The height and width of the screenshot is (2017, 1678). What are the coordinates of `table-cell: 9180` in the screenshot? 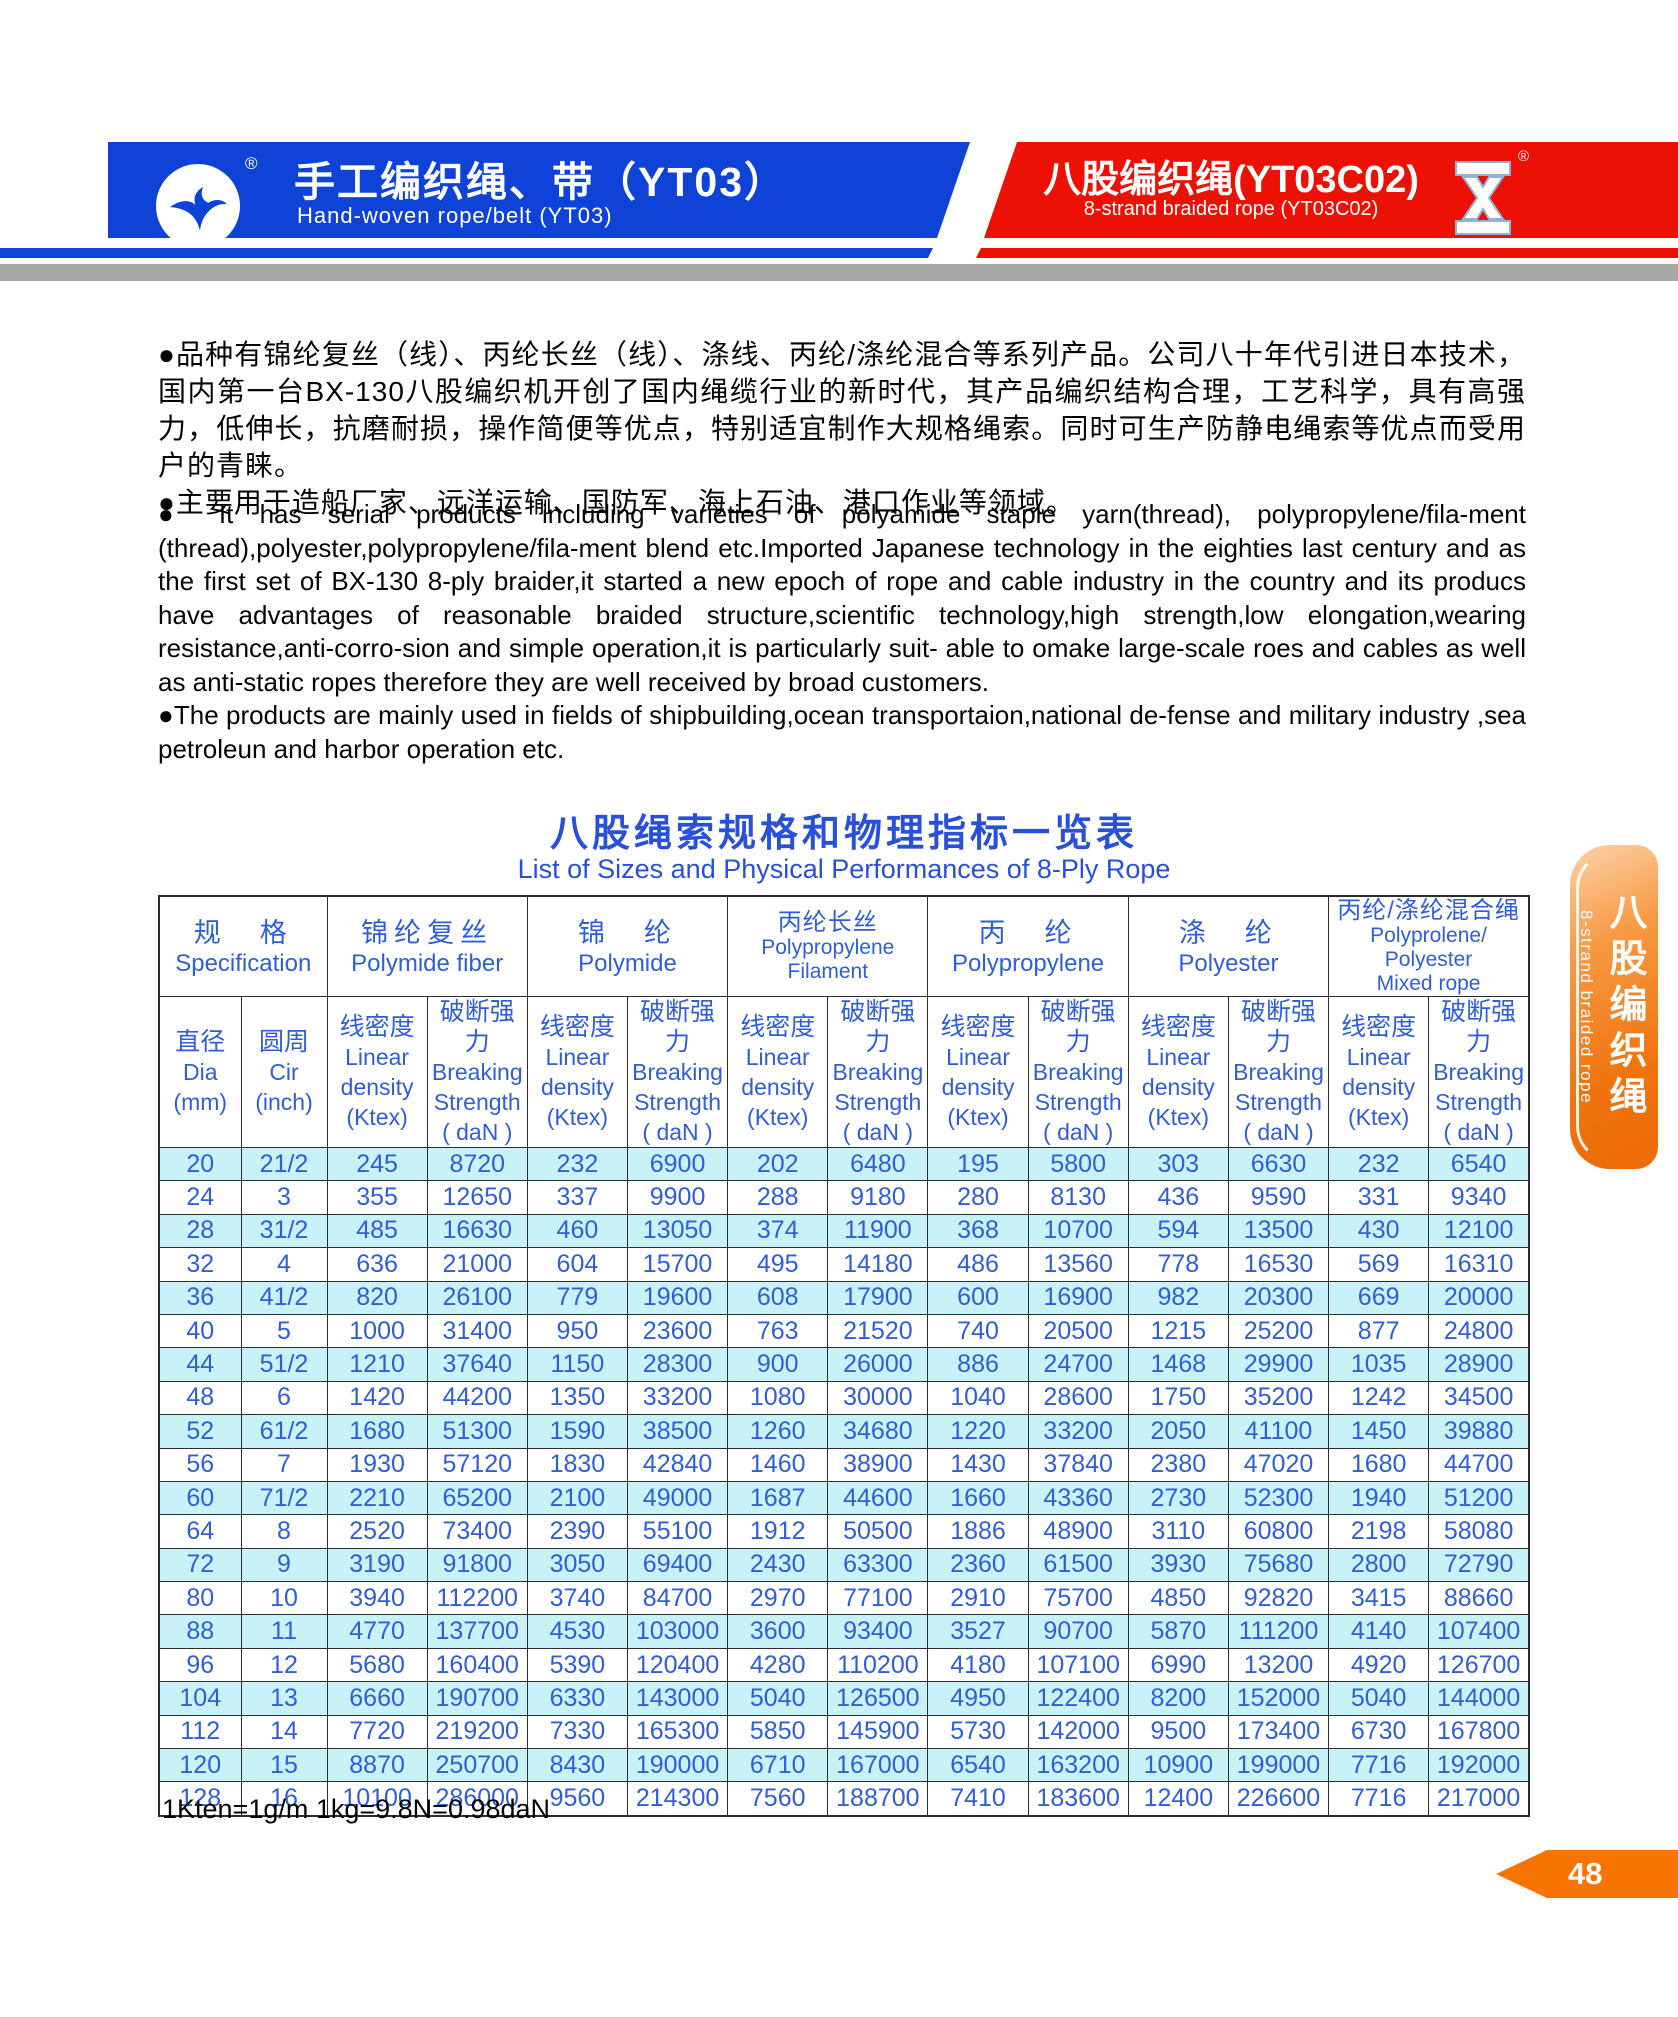 It's located at (878, 1197).